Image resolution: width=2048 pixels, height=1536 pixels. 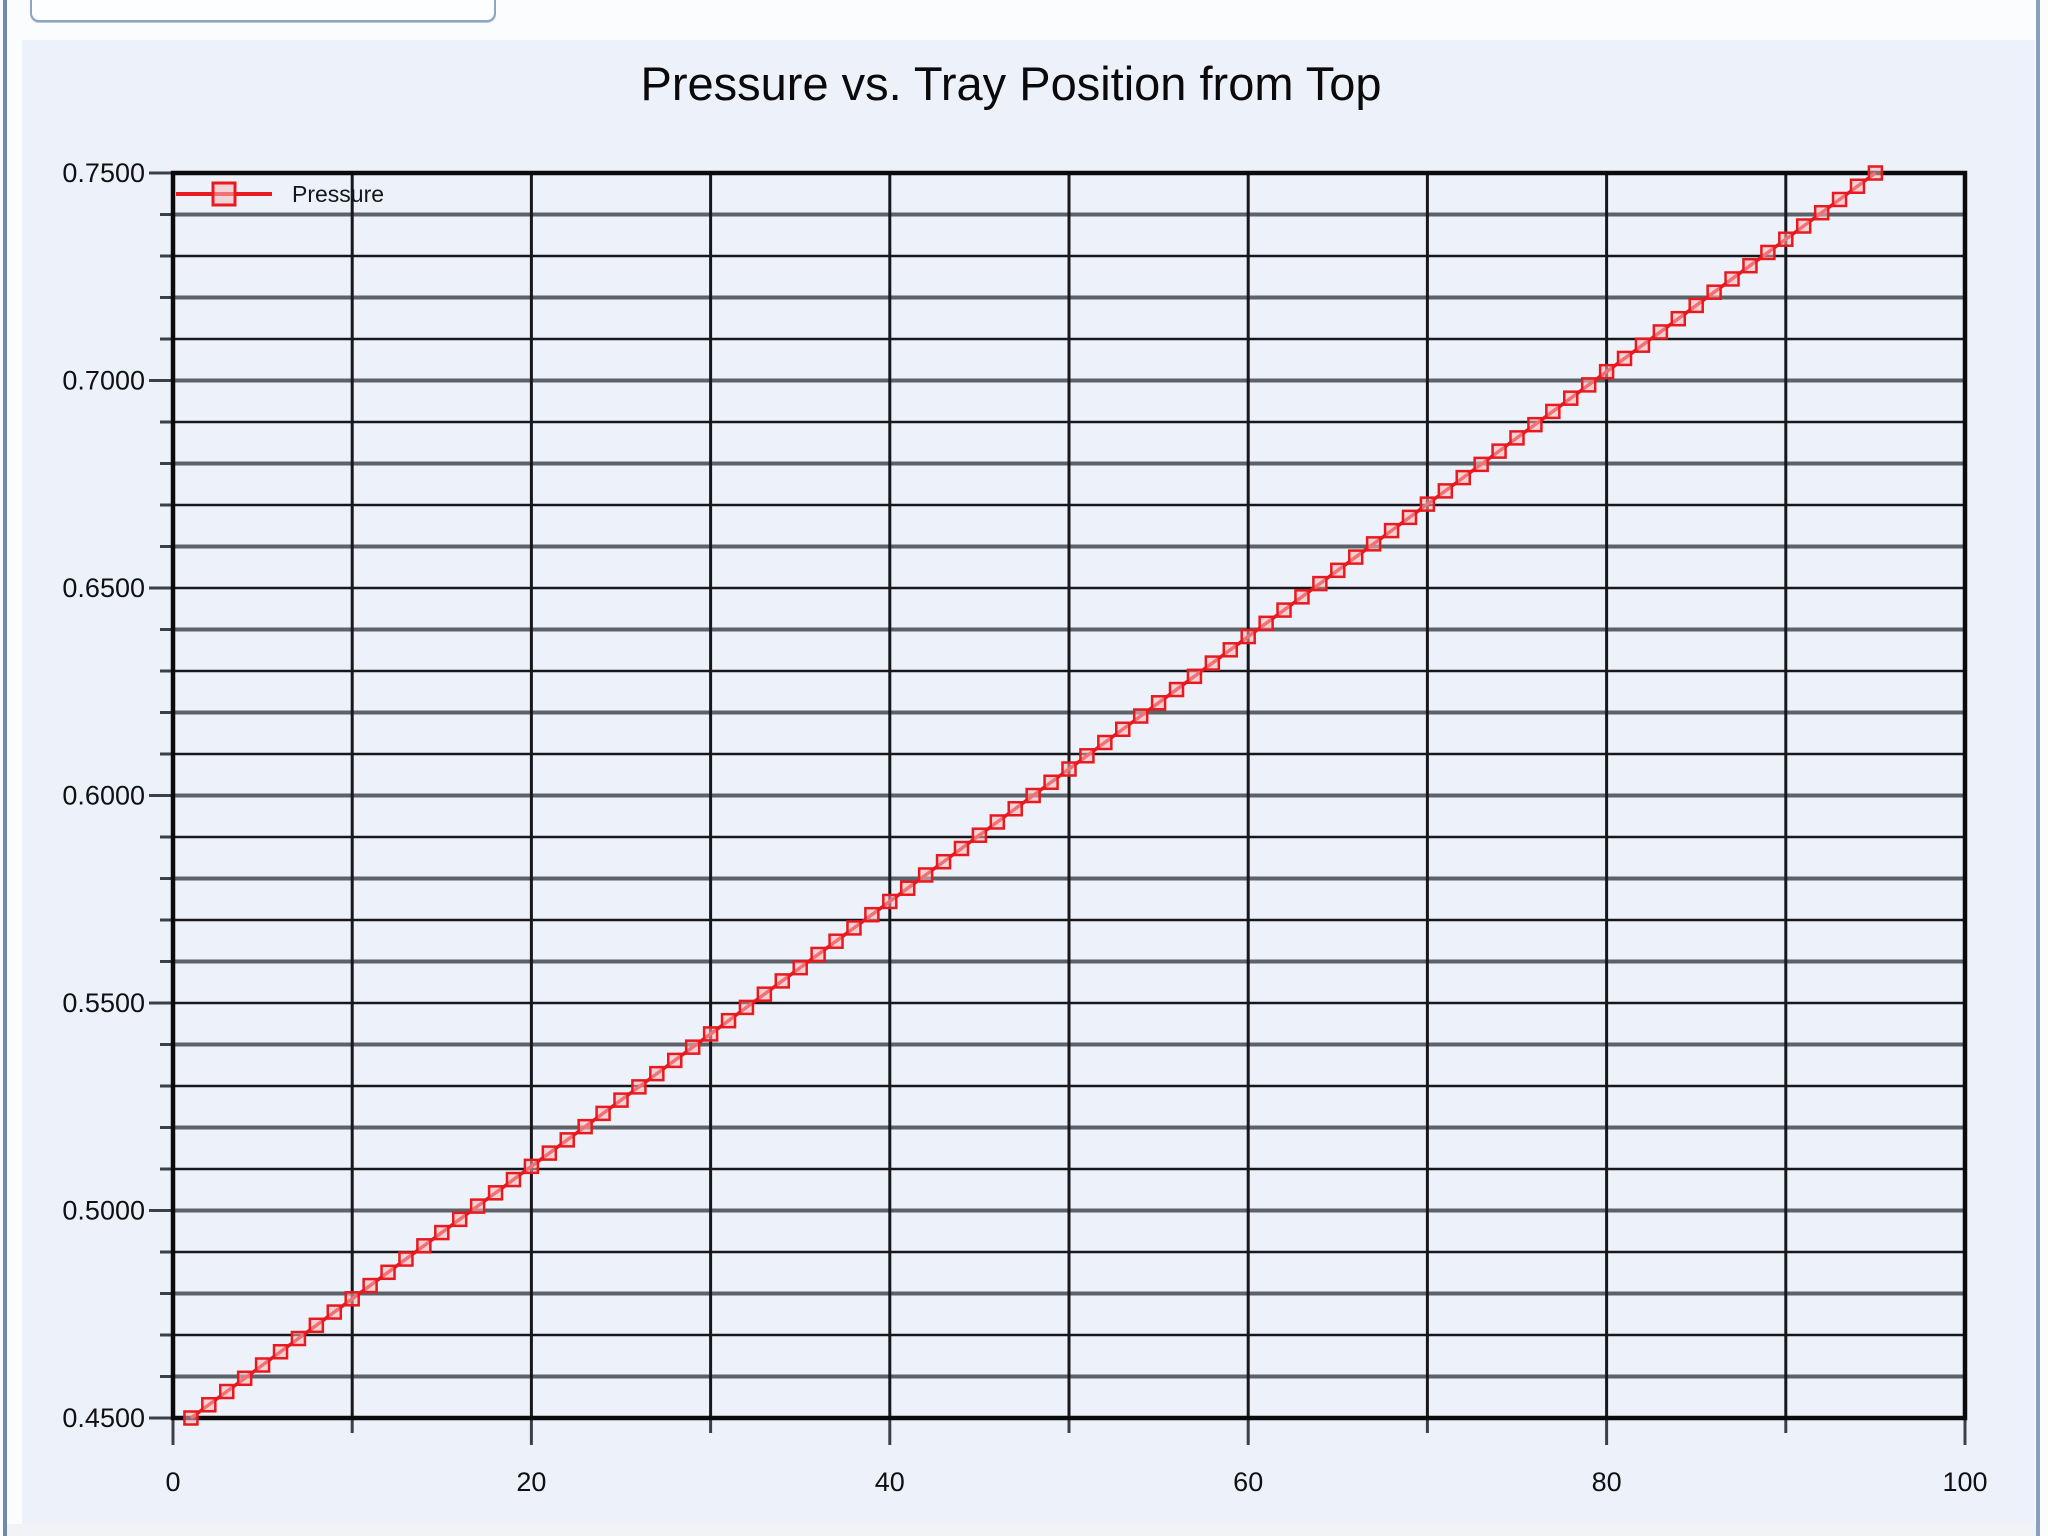 What do you see at coordinates (1011, 83) in the screenshot?
I see `chart-title: Pressure vs. Tray Position from Top` at bounding box center [1011, 83].